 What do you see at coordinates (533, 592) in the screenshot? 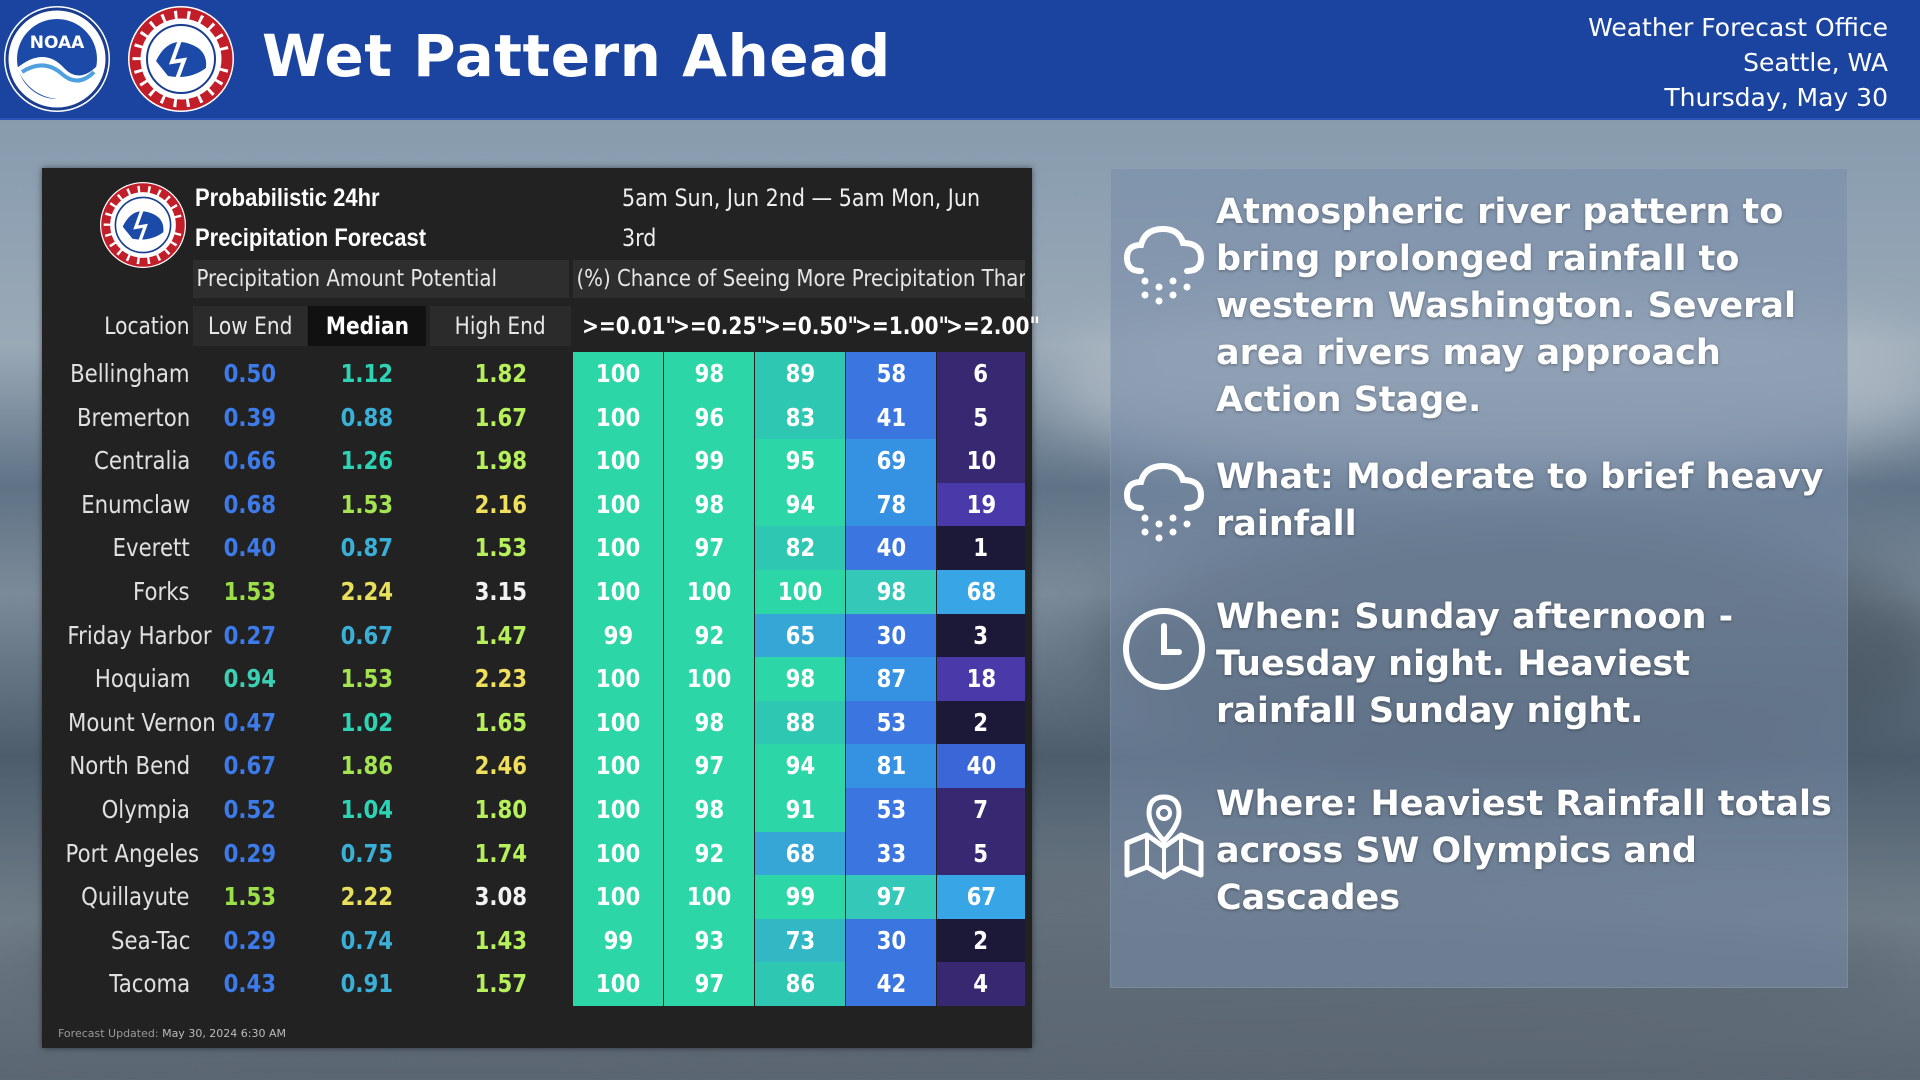
I see `table-row: Forks 1.53 2.24 3.15 100 100 100 98 68` at bounding box center [533, 592].